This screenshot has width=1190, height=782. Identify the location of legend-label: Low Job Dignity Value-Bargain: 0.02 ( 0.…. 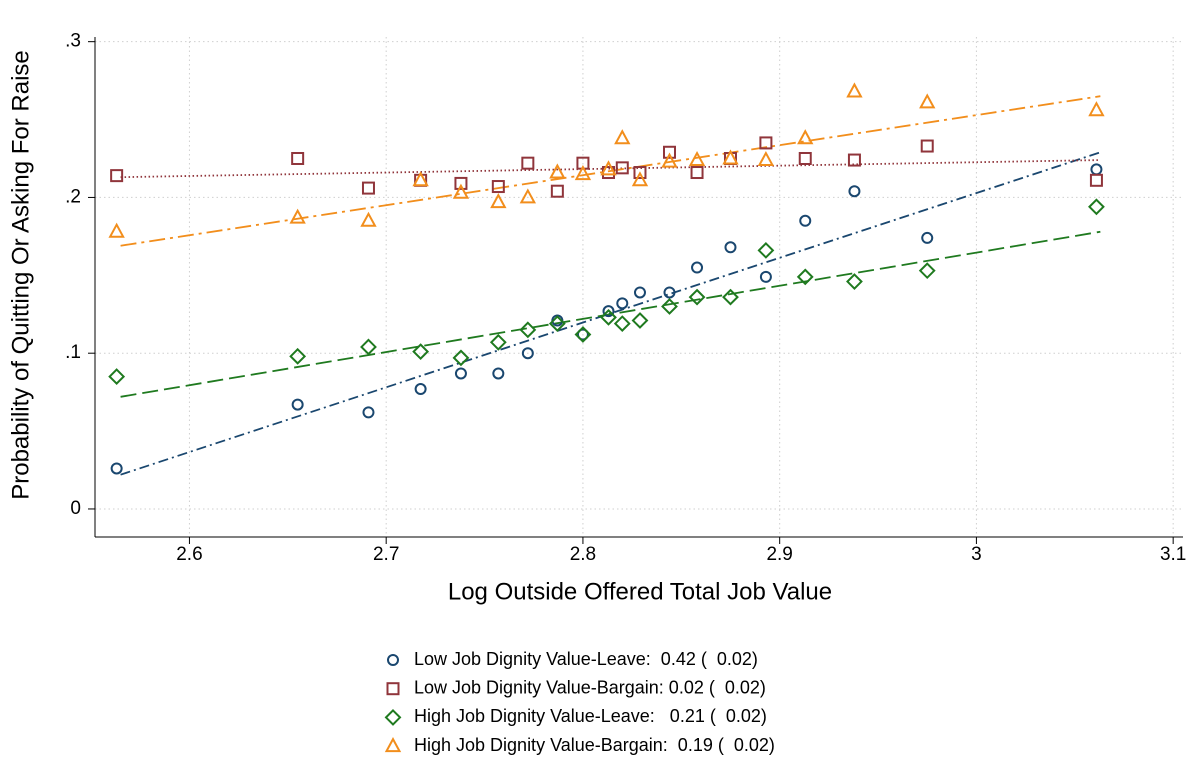
(590, 687).